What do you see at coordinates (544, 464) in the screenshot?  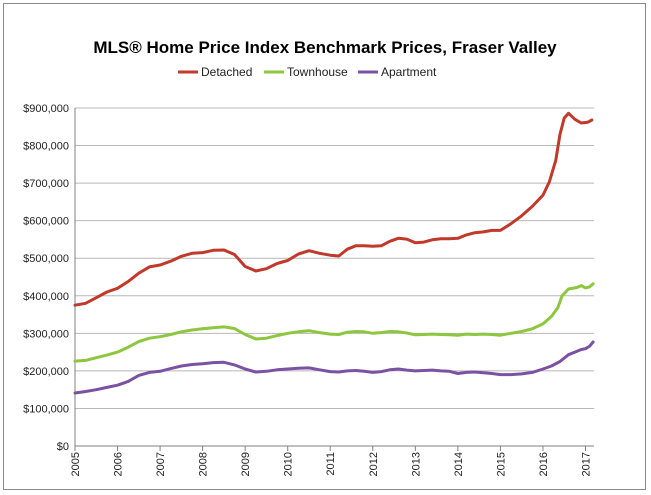 I see `x-tick-label: 2016` at bounding box center [544, 464].